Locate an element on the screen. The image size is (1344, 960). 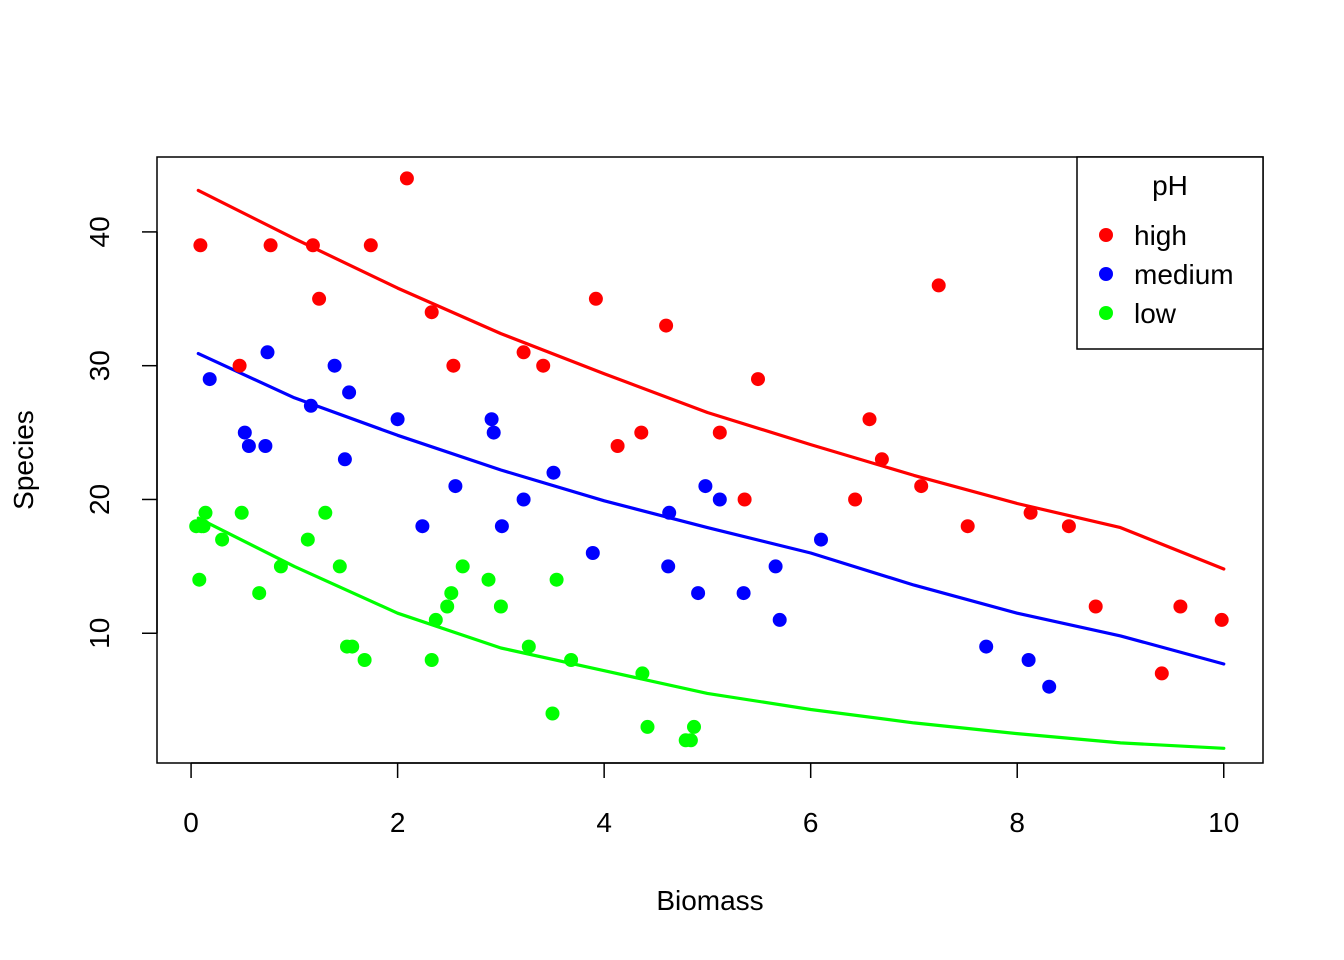
y-tick-label: 30 is located at coordinates (99, 365).